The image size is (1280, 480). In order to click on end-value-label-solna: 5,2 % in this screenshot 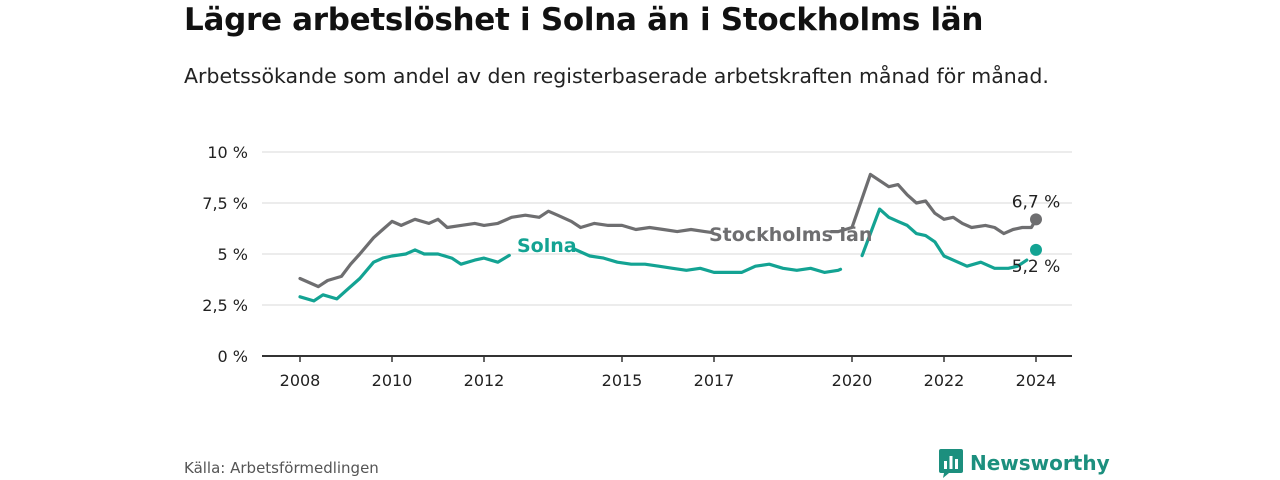, I will do `click(1036, 267)`.